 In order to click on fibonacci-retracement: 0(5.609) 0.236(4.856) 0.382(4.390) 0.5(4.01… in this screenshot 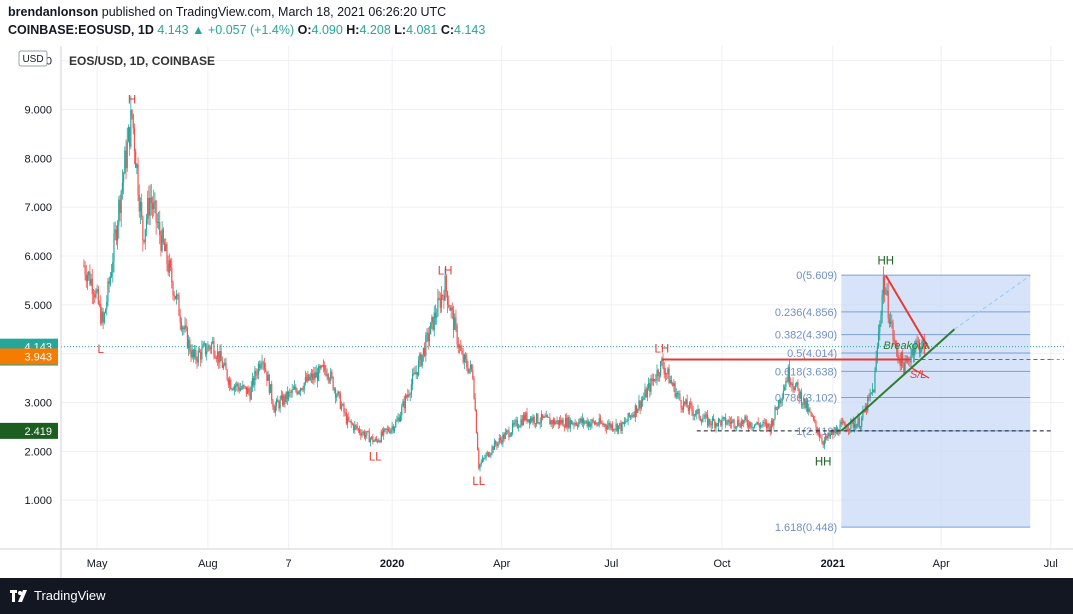, I will do `click(903, 402)`.